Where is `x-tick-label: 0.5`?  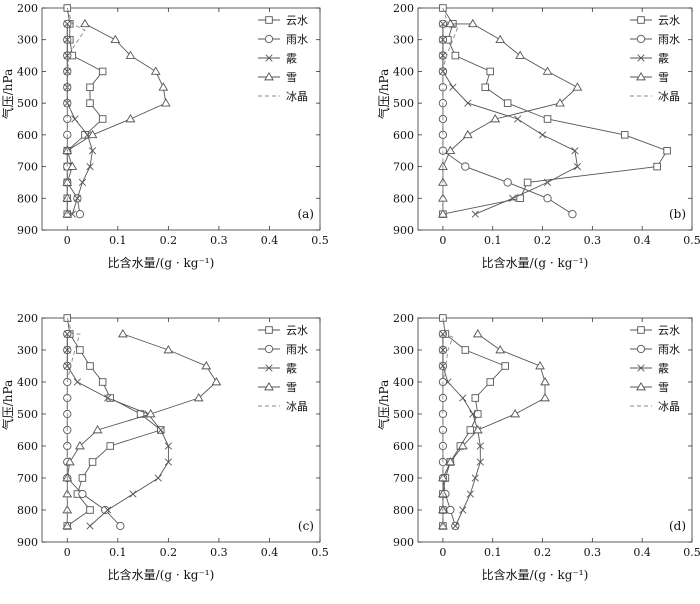
x-tick-label: 0.5 is located at coordinates (691, 552).